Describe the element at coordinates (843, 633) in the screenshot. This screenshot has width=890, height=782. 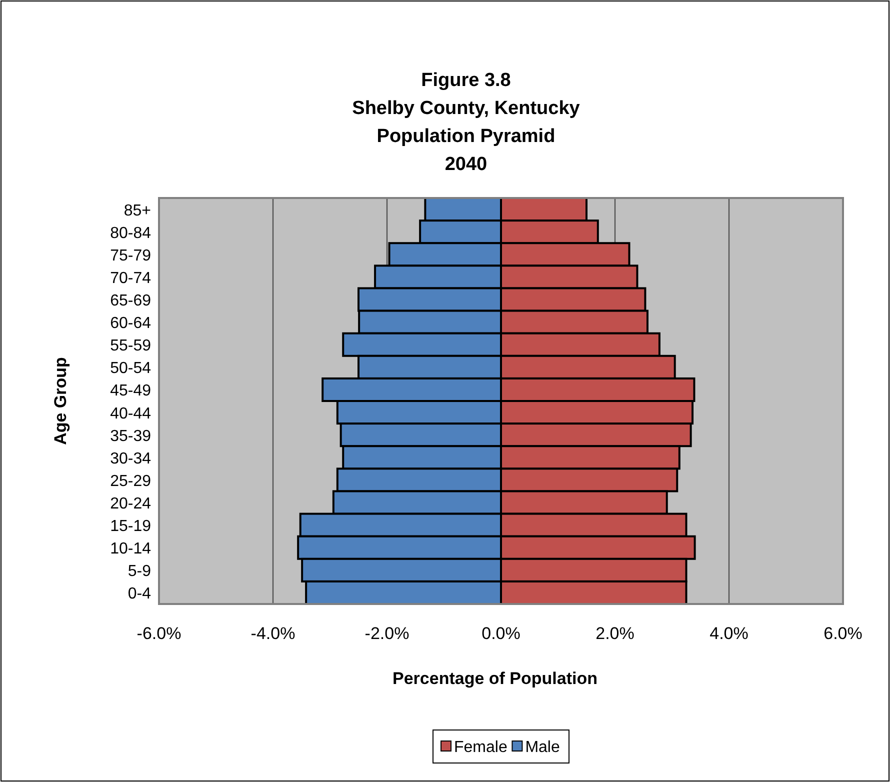
I see `x-tick-label: 6.0%` at that location.